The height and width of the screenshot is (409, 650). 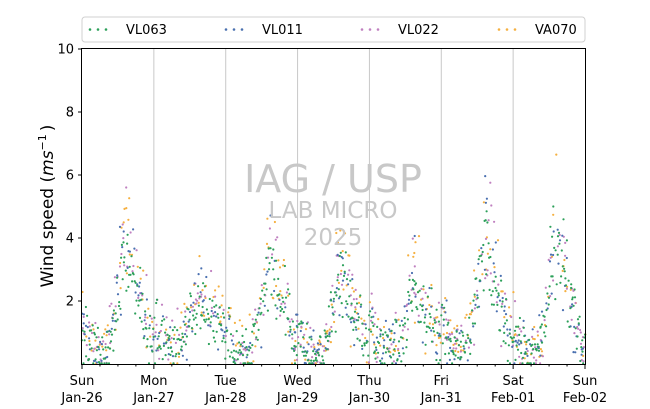 I want to click on legend-label-VL011: VL011, so click(x=282, y=30).